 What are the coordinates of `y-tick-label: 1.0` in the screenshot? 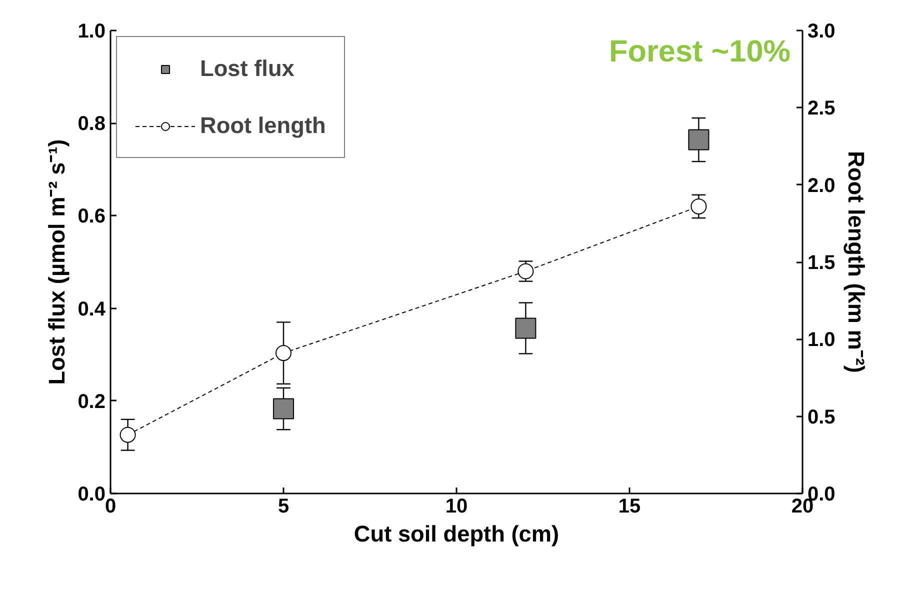 It's located at (92, 31).